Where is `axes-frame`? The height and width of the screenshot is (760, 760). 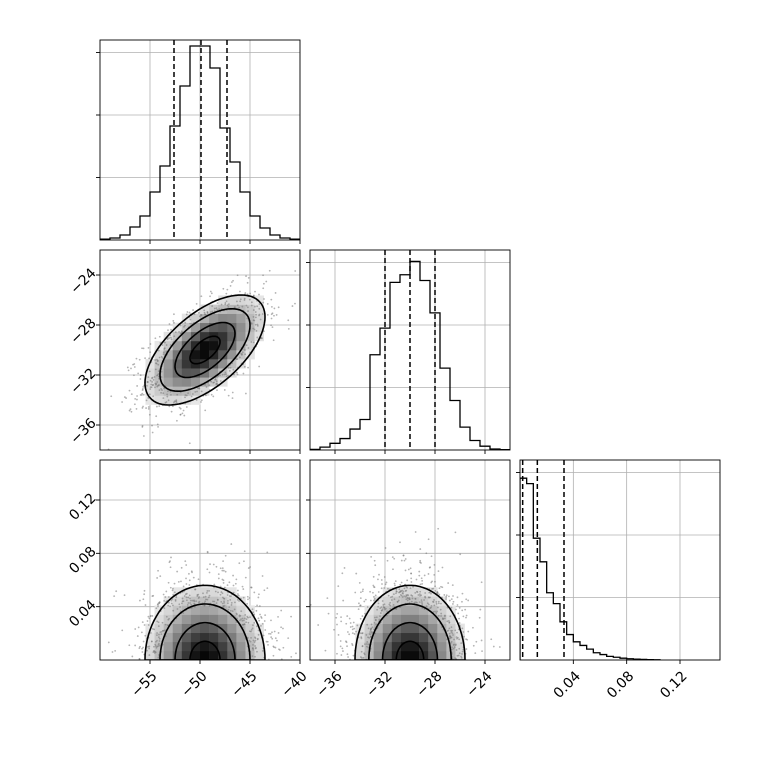 axes-frame is located at coordinates (620, 560).